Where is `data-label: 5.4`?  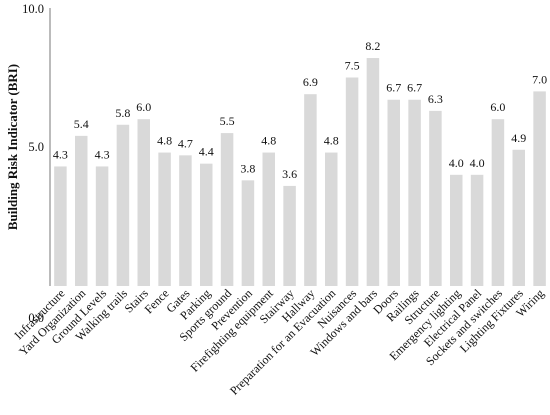 data-label: 5.4 is located at coordinates (81, 124).